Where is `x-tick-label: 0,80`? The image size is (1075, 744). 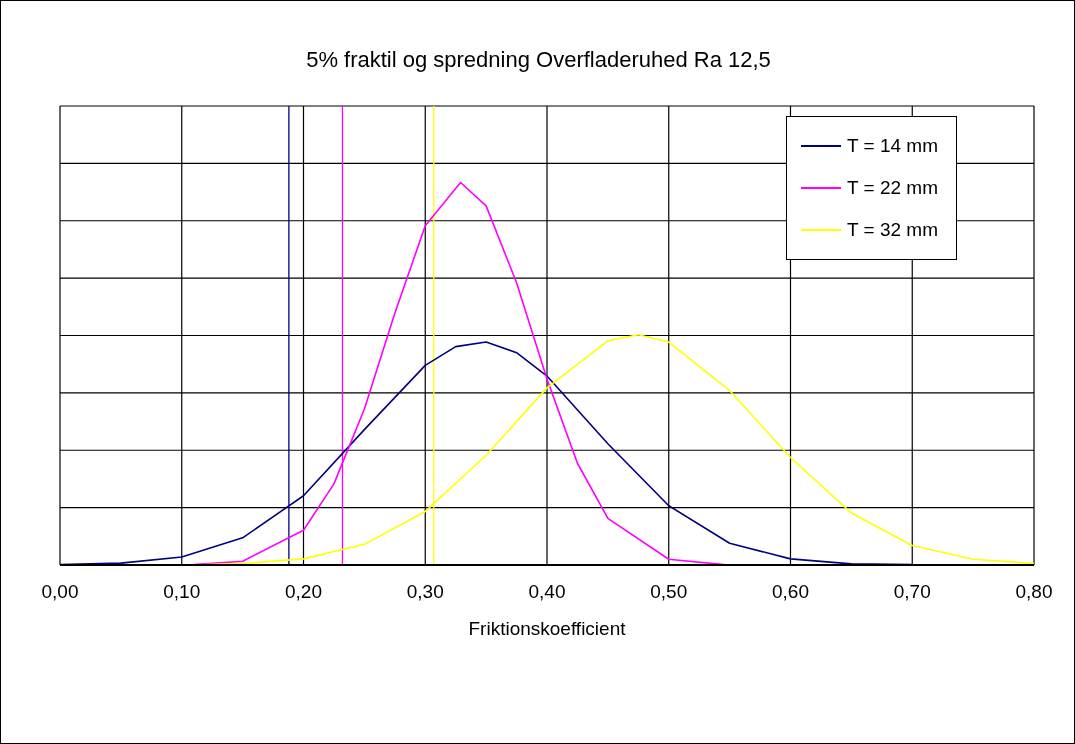 x-tick-label: 0,80 is located at coordinates (1034, 592).